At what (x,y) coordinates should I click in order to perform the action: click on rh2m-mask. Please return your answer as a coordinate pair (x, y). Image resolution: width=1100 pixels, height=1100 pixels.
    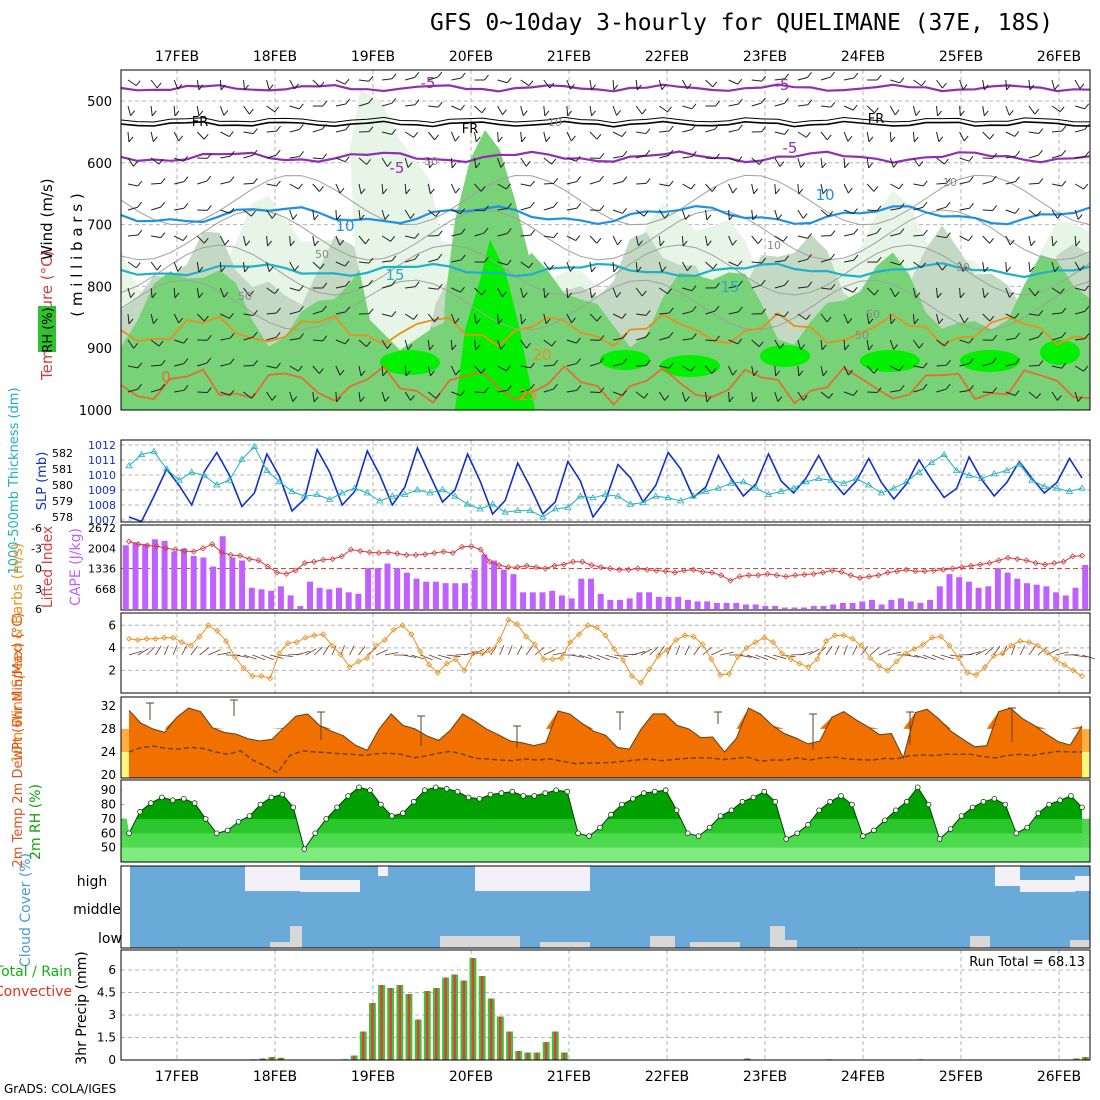
    Looking at the image, I should click on (605, 815).